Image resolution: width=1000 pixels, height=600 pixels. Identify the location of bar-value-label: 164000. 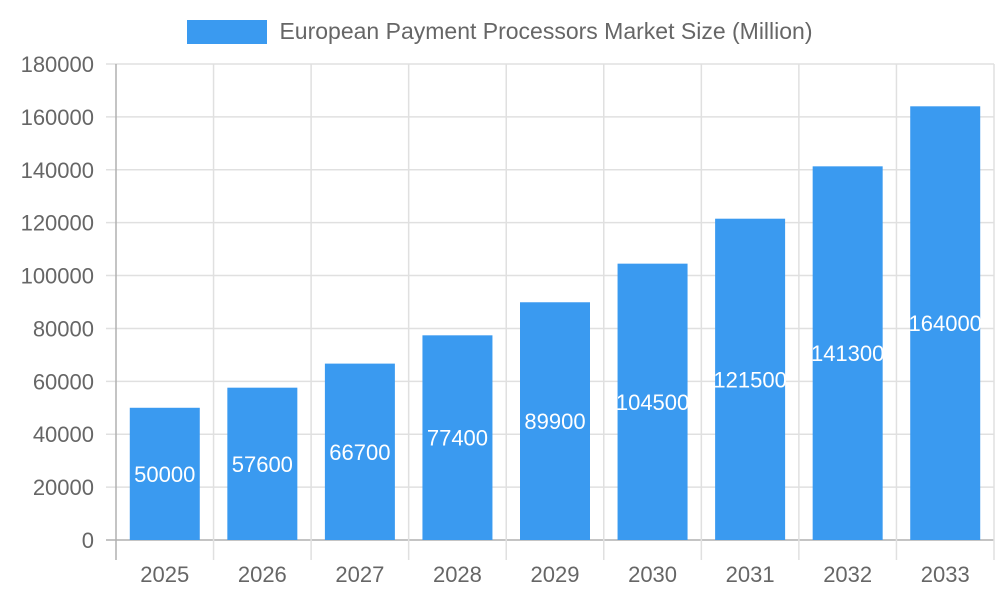
(945, 323).